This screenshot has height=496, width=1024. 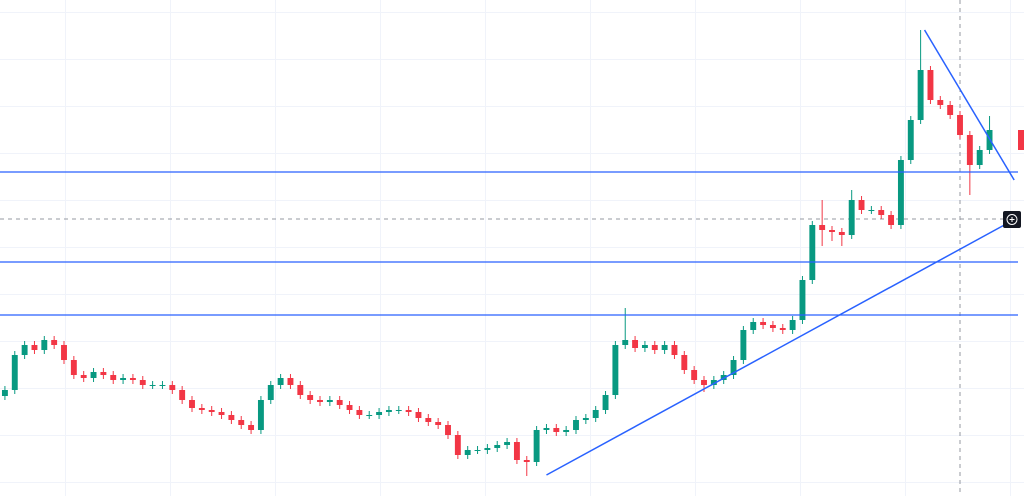 What do you see at coordinates (1021, 140) in the screenshot?
I see `price-tag` at bounding box center [1021, 140].